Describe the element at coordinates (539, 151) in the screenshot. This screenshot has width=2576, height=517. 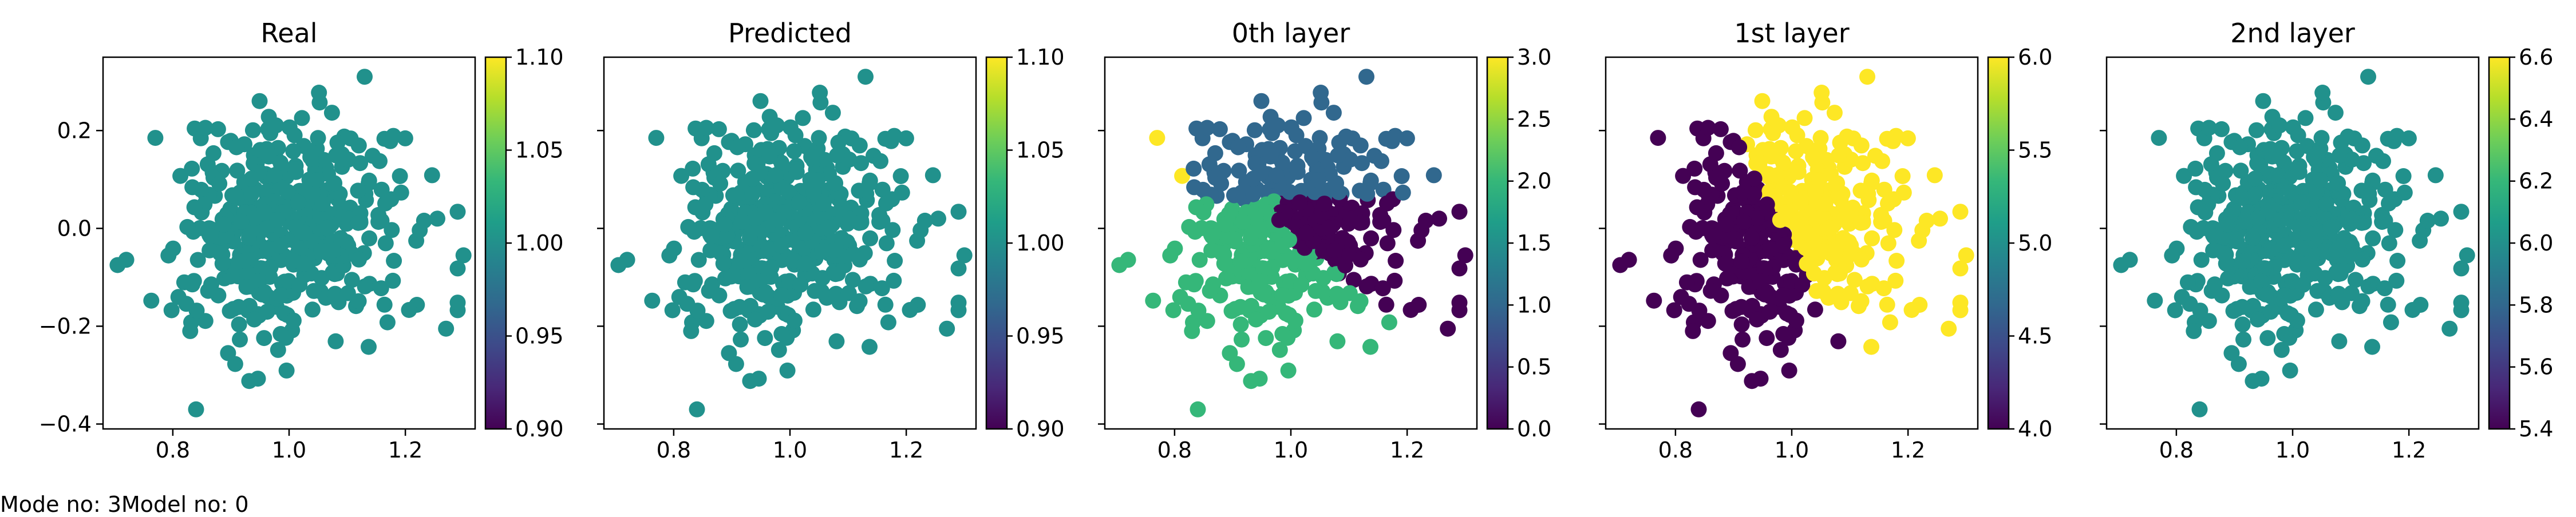
I see `colorbar-tick-label: 1.05` at that location.